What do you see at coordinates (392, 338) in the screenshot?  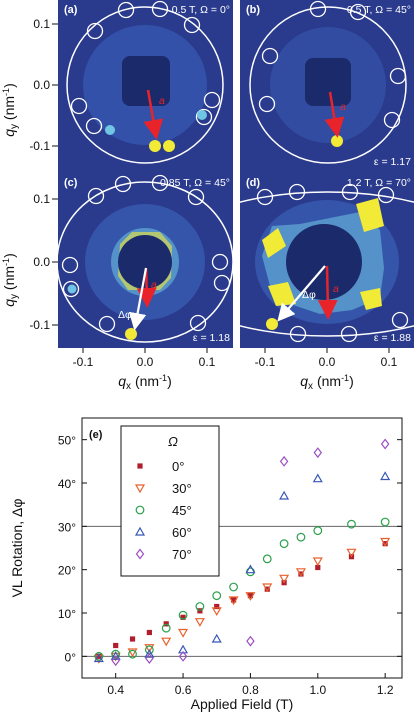 I see `panel-d-epsilon: ε = 1.88` at bounding box center [392, 338].